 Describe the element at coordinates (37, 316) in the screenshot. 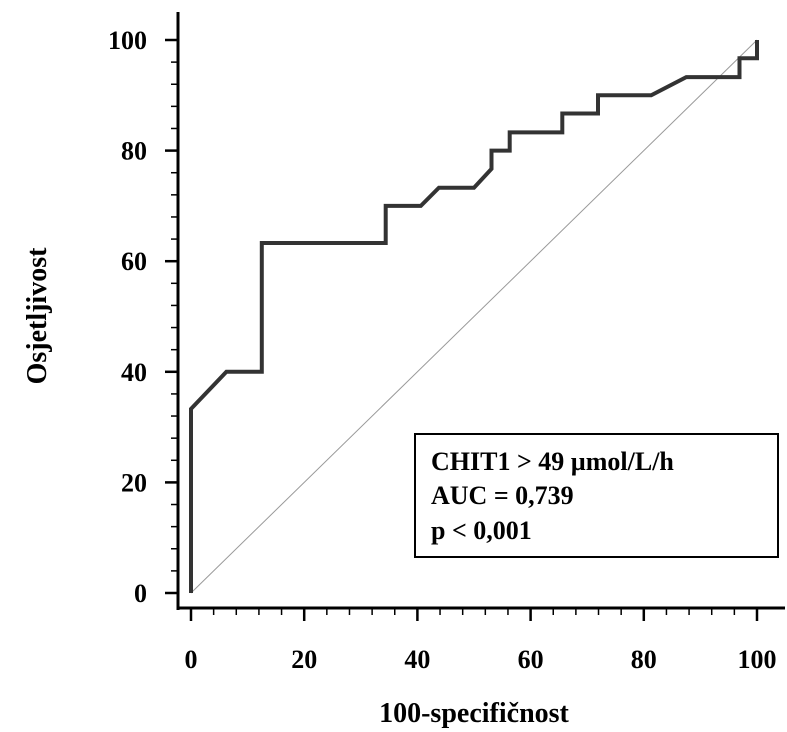

I see `y-axis-title: Osjetljivost` at that location.